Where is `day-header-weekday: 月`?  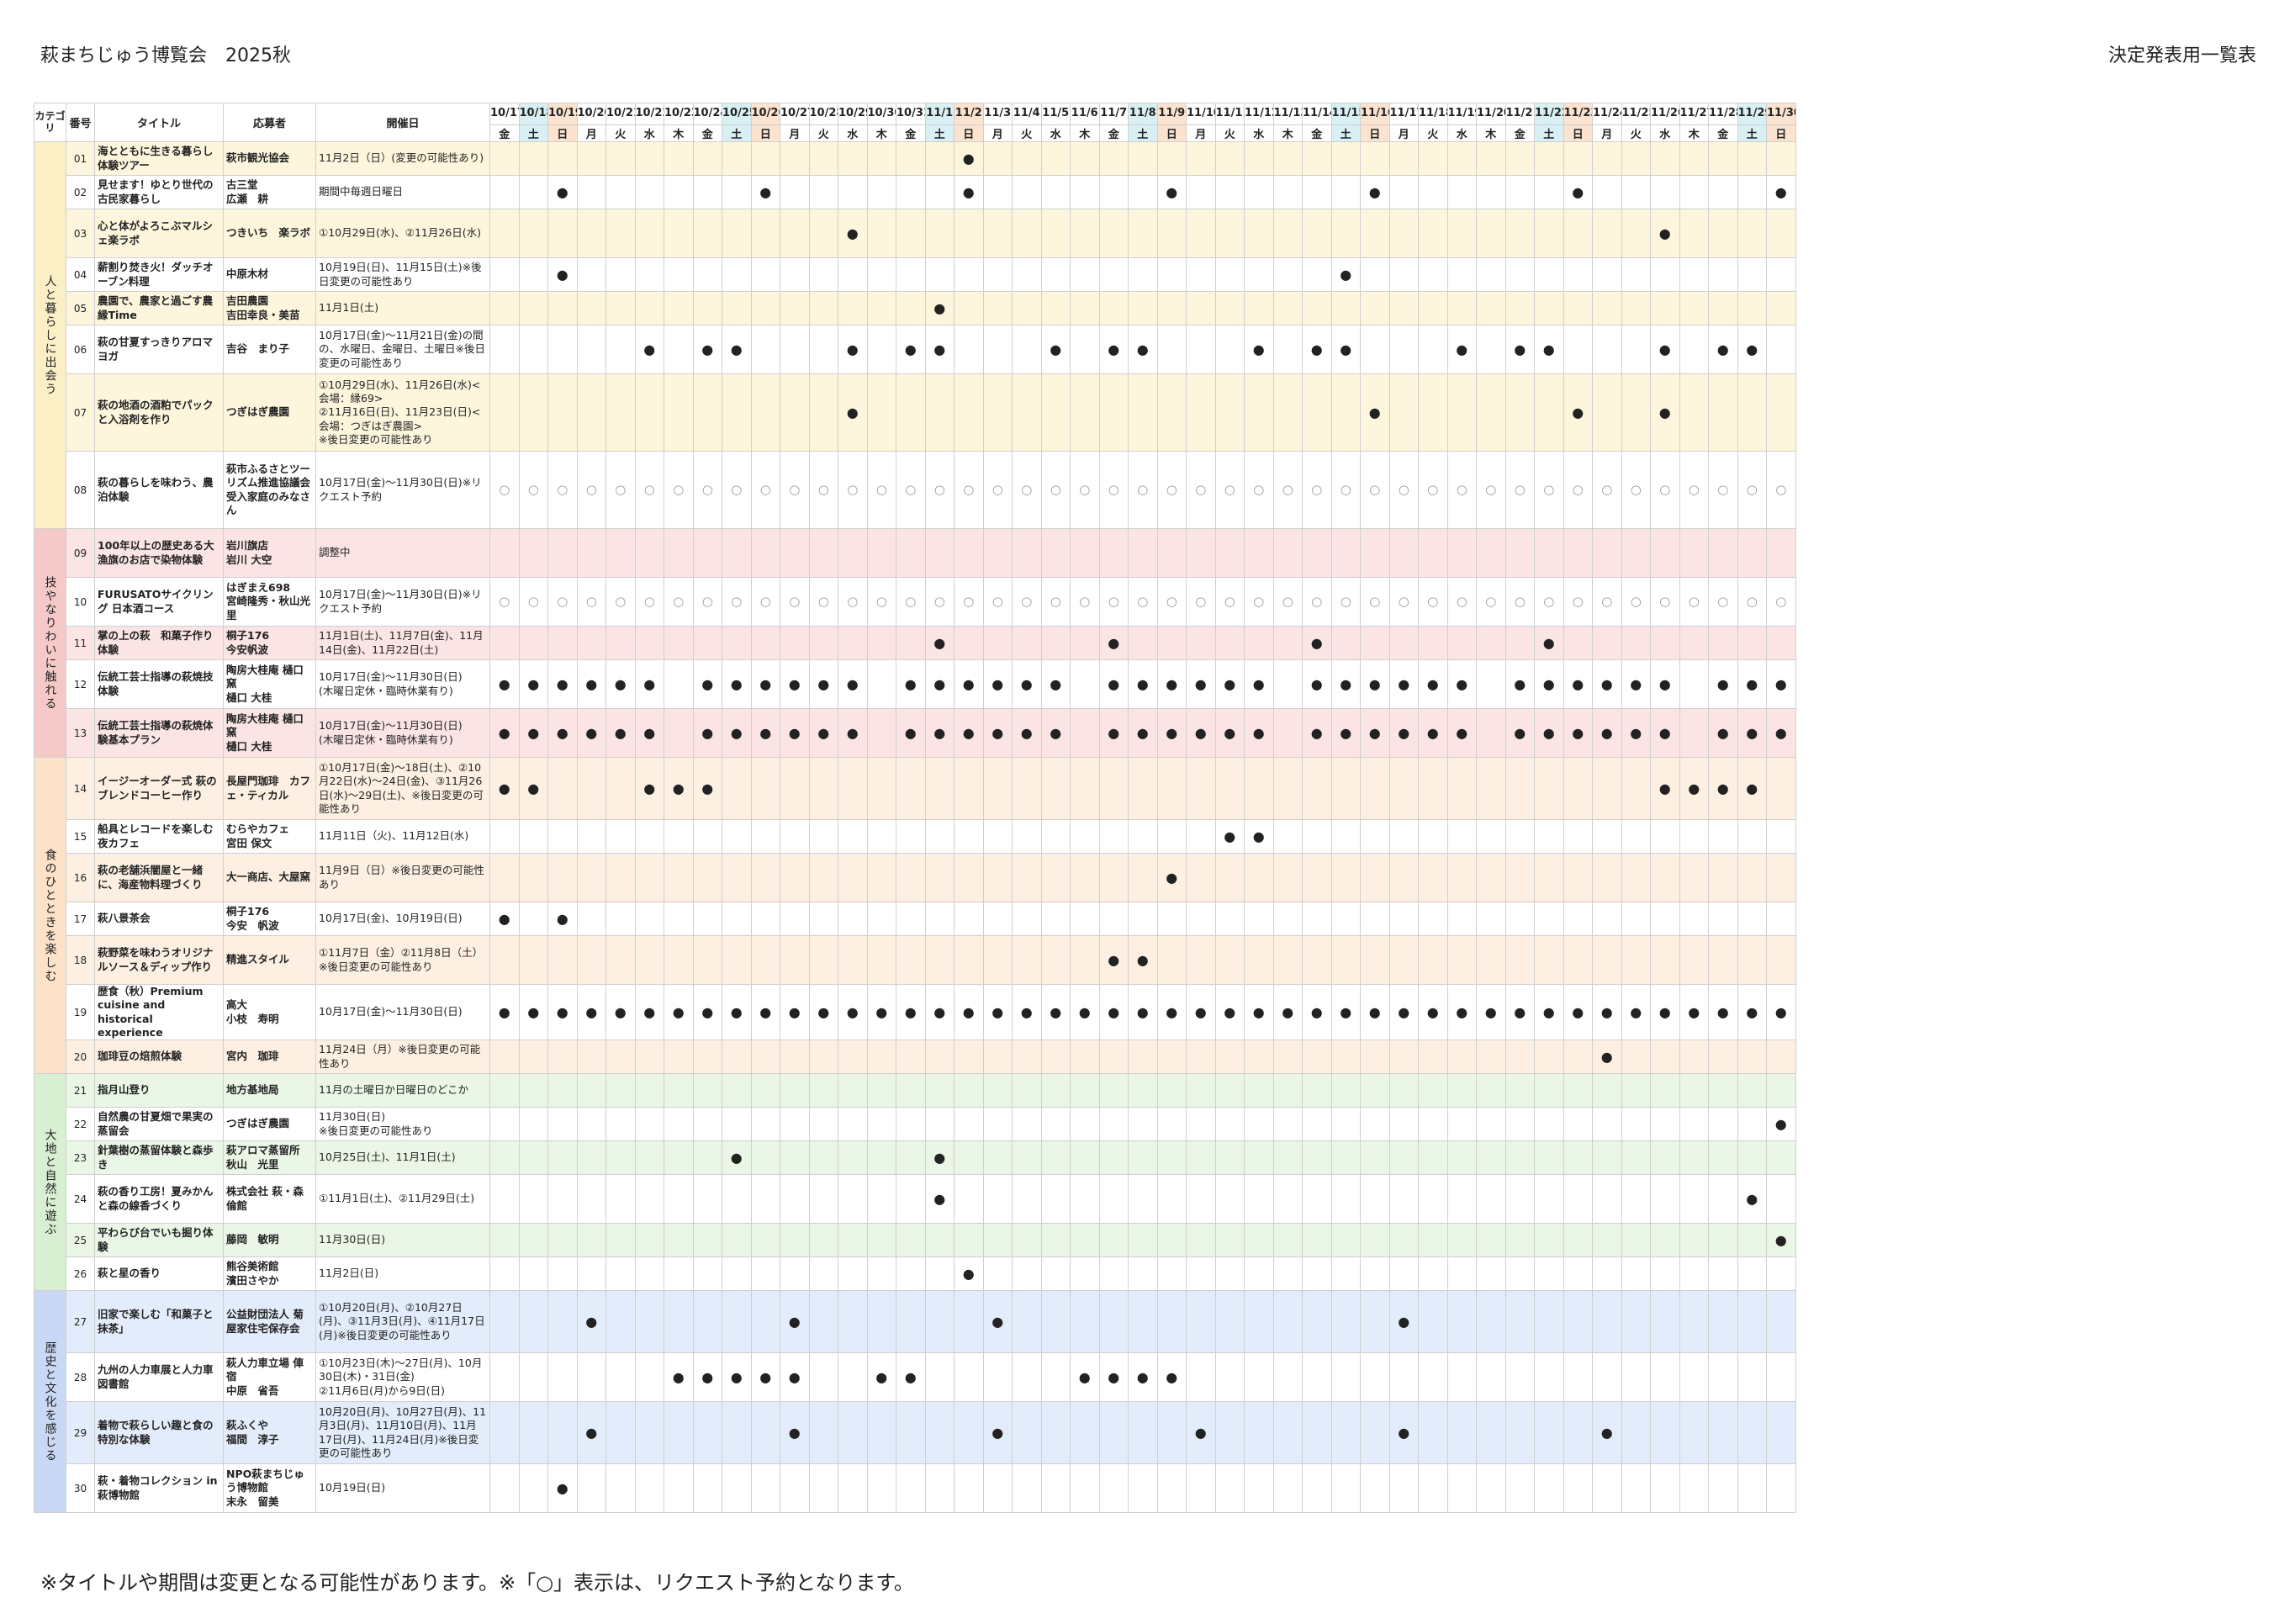 day-header-weekday: 月 is located at coordinates (1201, 133).